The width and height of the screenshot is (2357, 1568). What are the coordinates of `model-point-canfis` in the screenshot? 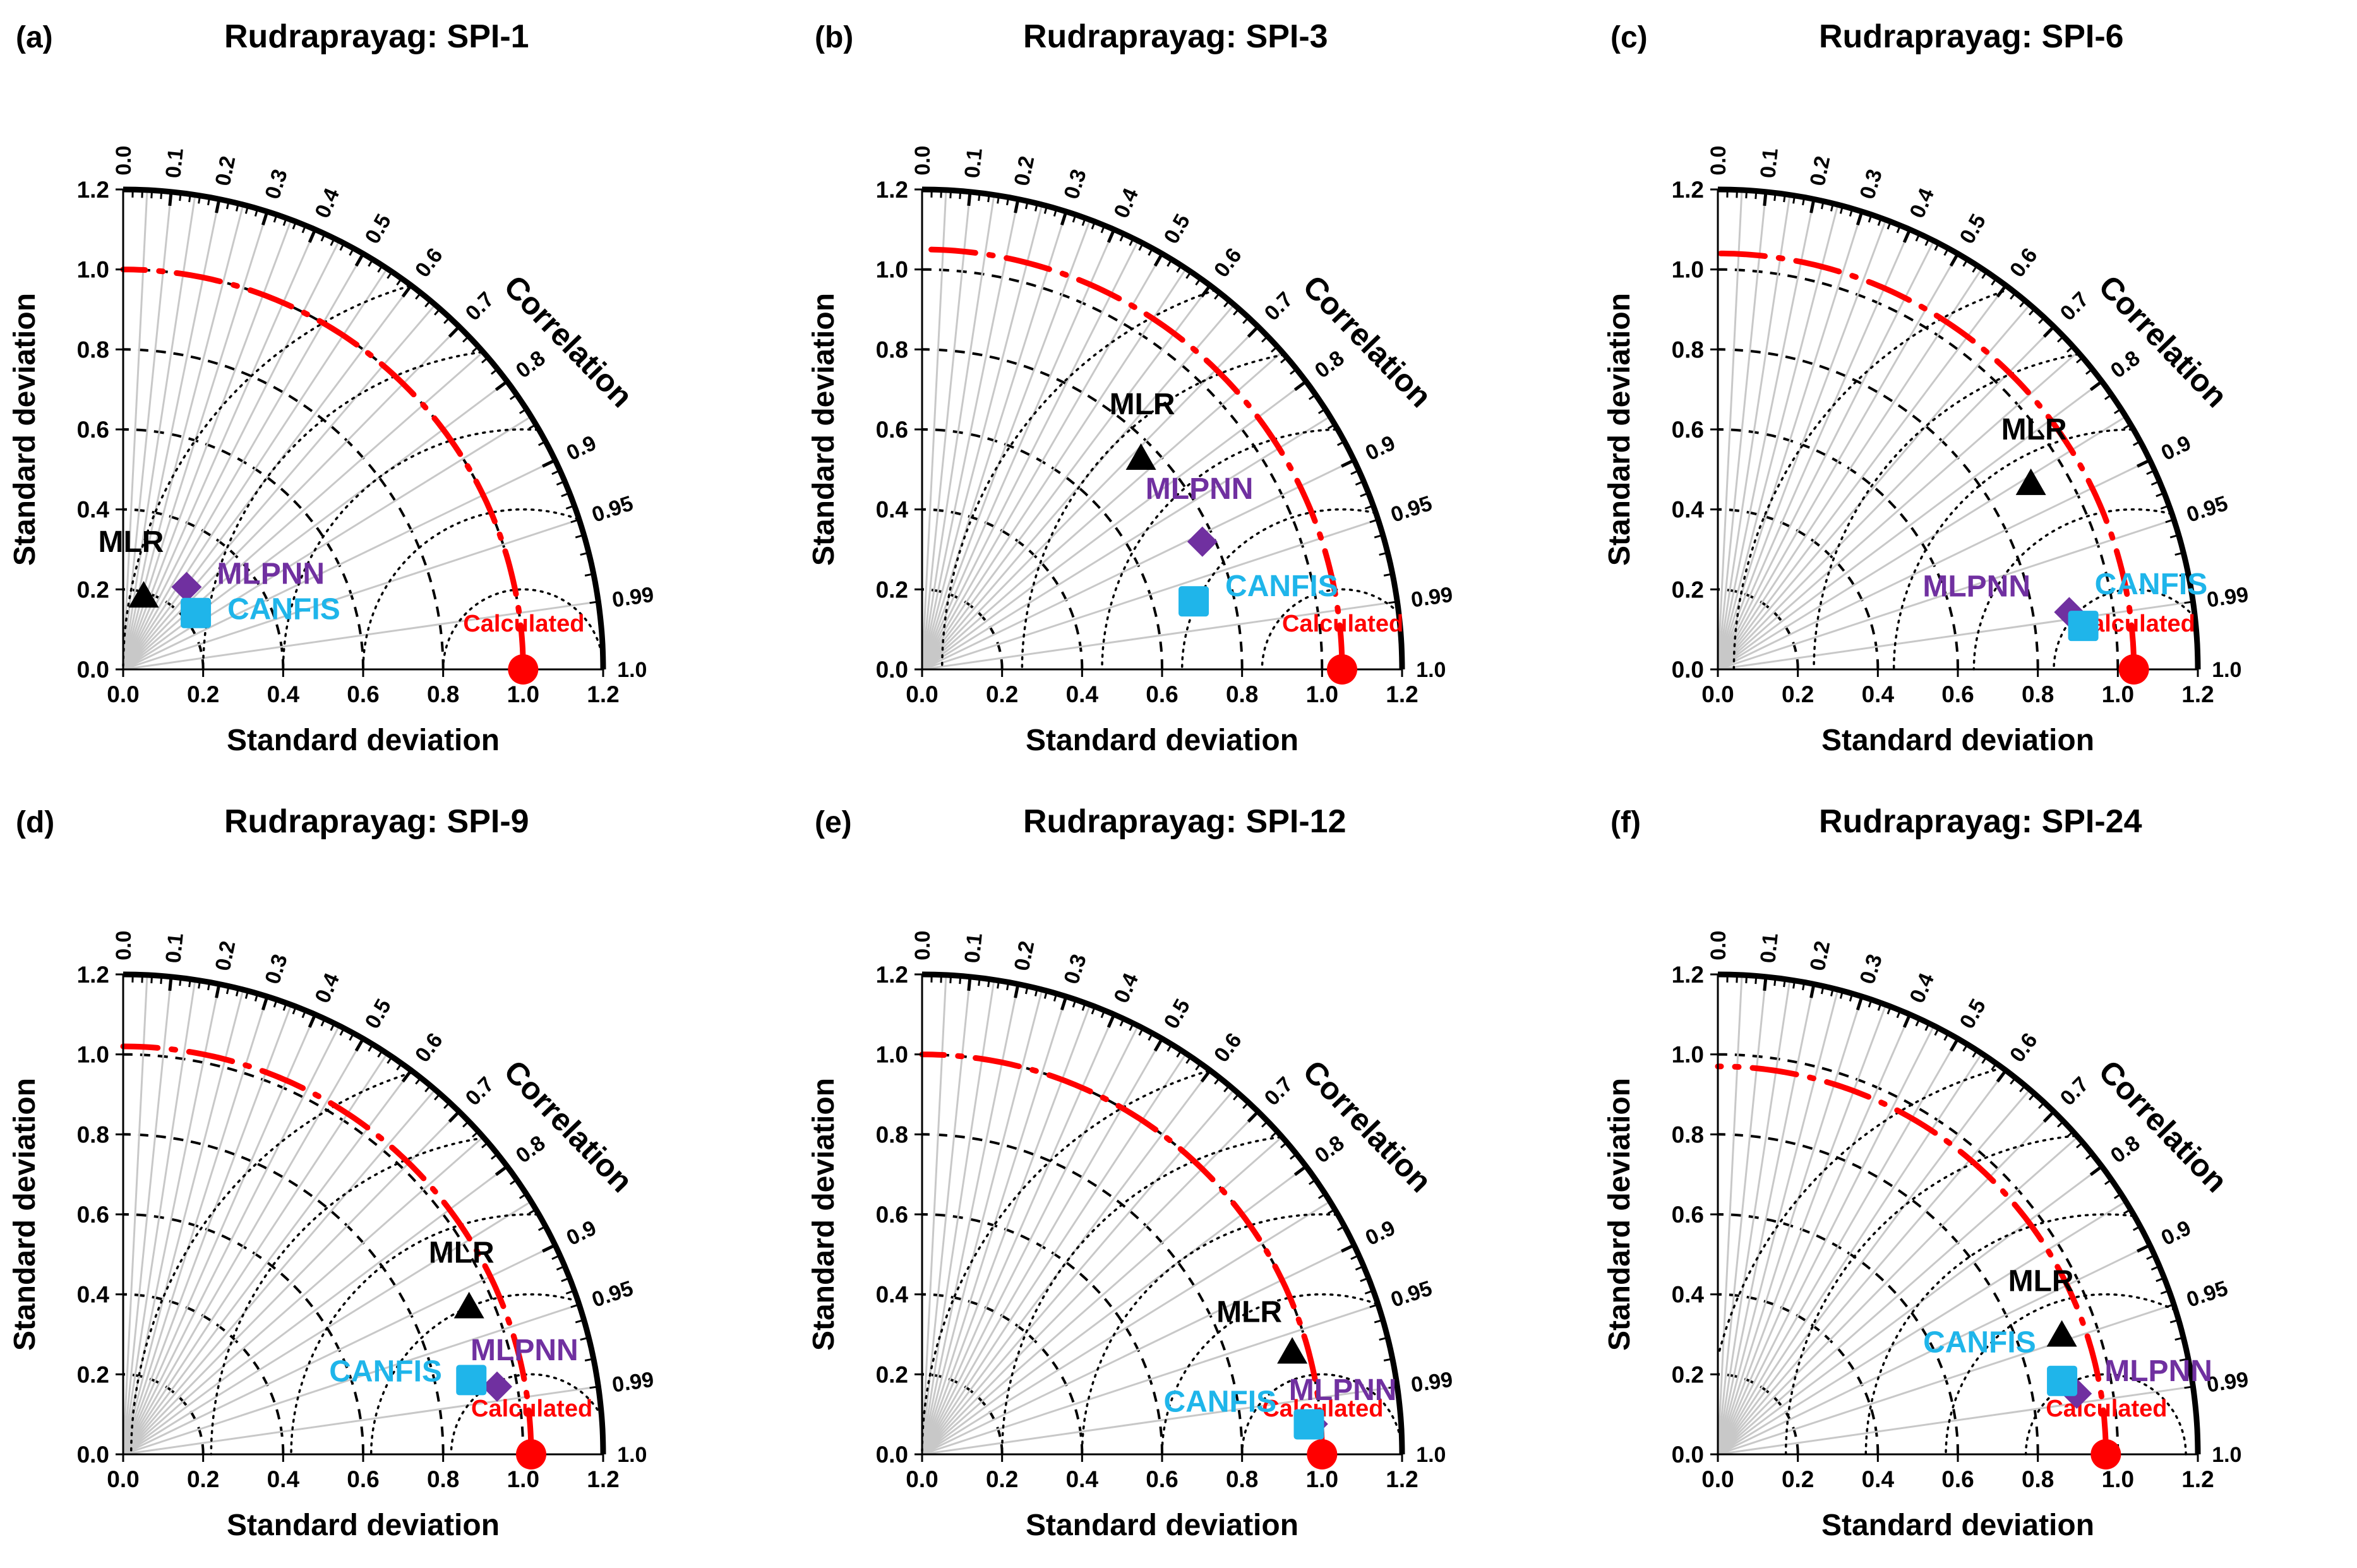 It's located at (1194, 602).